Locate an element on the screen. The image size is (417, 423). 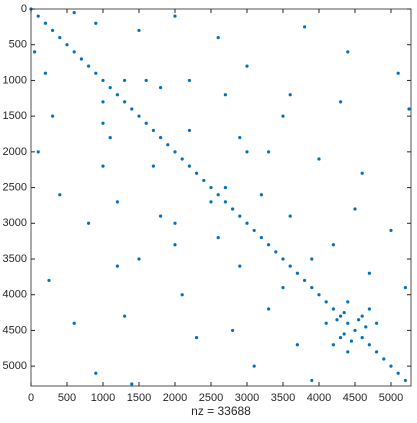
y-tick-label: 3500 is located at coordinates (15, 259).